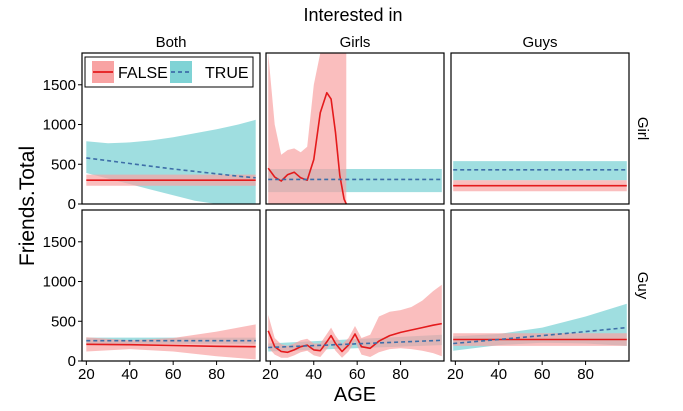 The height and width of the screenshot is (411, 683). Describe the element at coordinates (355, 42) in the screenshot. I see `col-facet-label: Girls` at that location.